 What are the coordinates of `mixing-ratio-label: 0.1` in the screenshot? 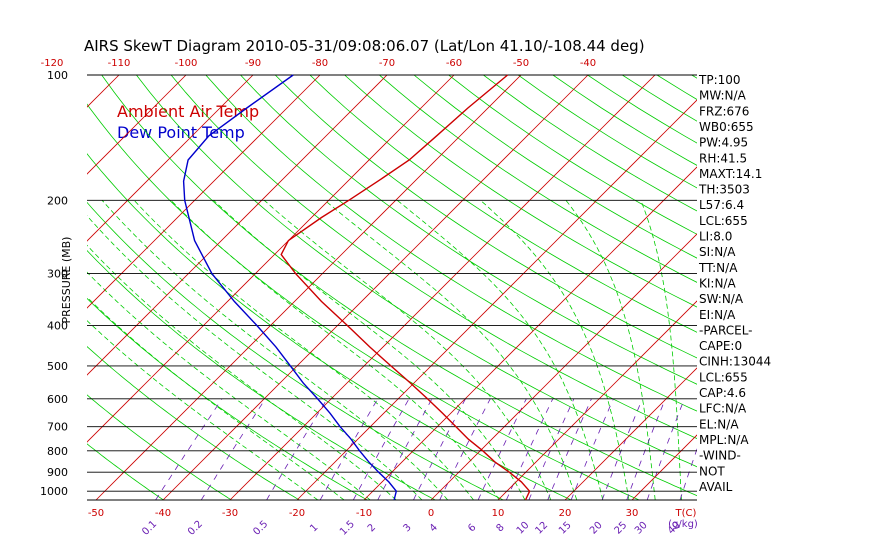 It's located at (149, 528).